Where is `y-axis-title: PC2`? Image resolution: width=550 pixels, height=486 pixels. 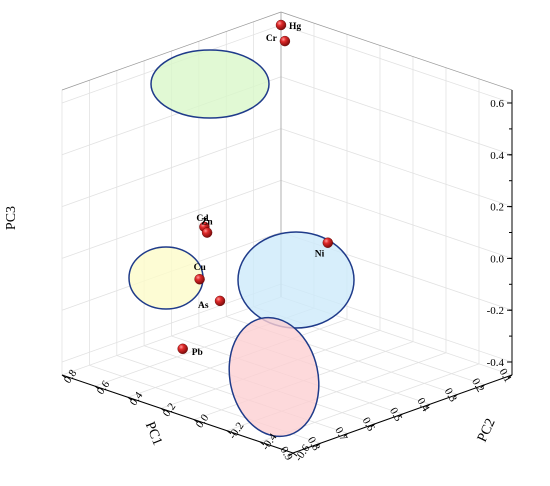 y-axis-title: PC2 is located at coordinates (487, 430).